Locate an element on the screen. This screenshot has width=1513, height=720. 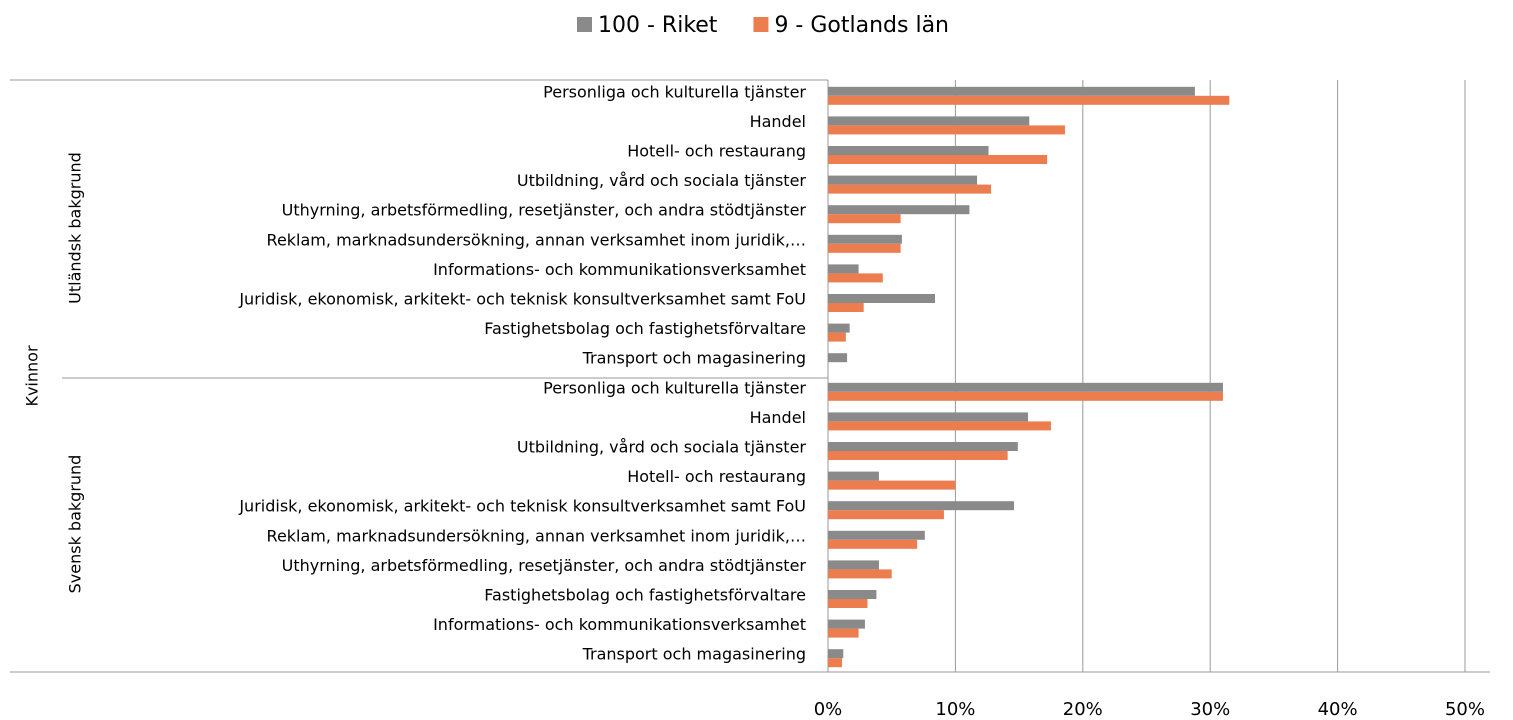
legend-label: 9 - Gotlands län is located at coordinates (861, 25).